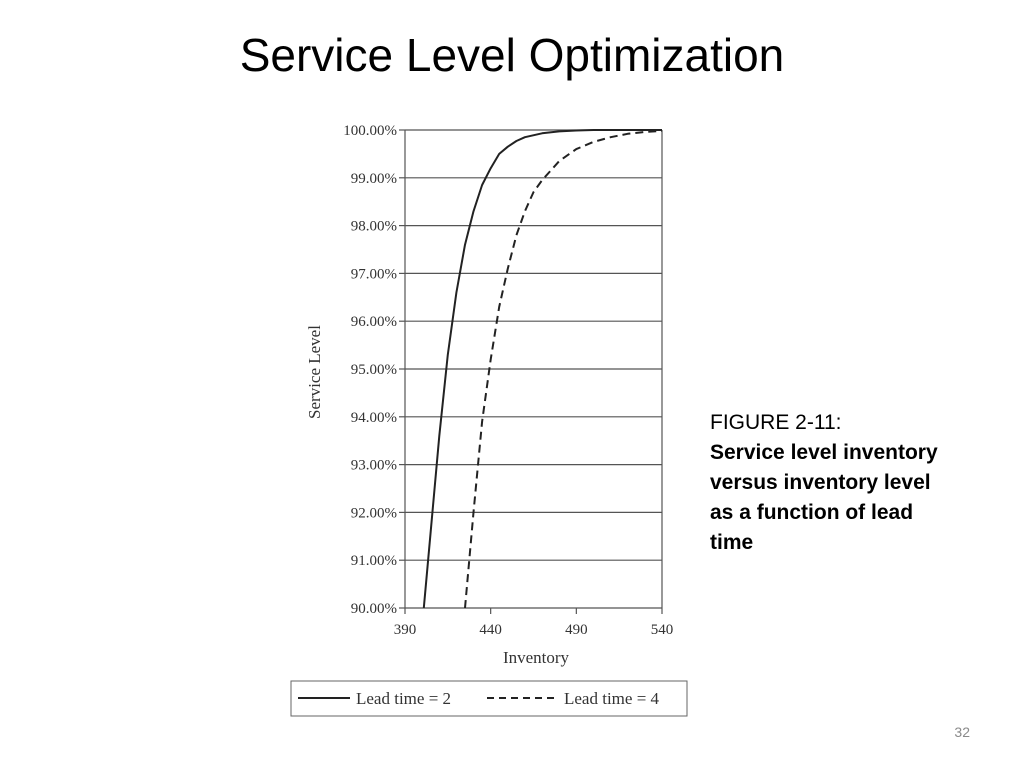  I want to click on x-tick-label: 490, so click(576, 630).